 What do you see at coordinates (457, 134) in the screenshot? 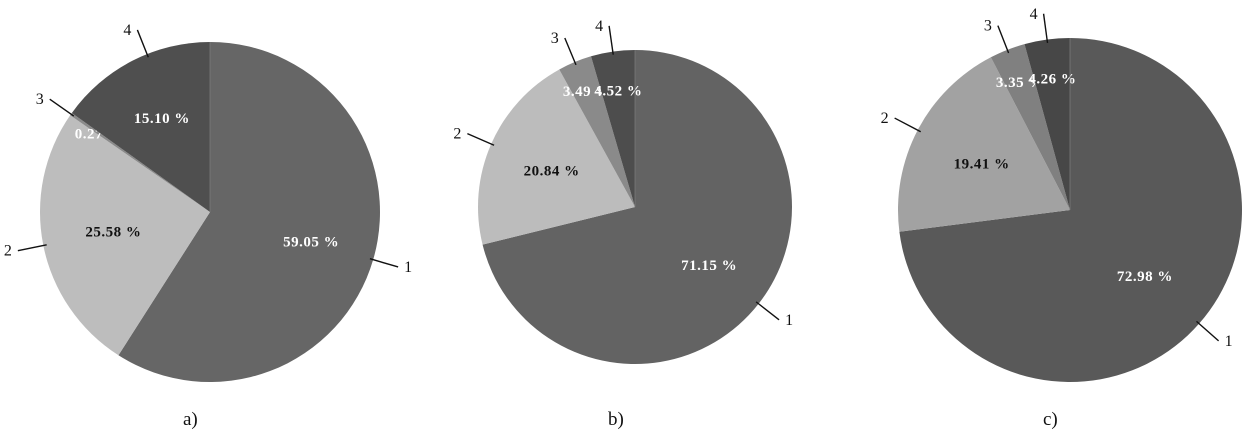
I see `pie-2-category-label-2: 2` at bounding box center [457, 134].